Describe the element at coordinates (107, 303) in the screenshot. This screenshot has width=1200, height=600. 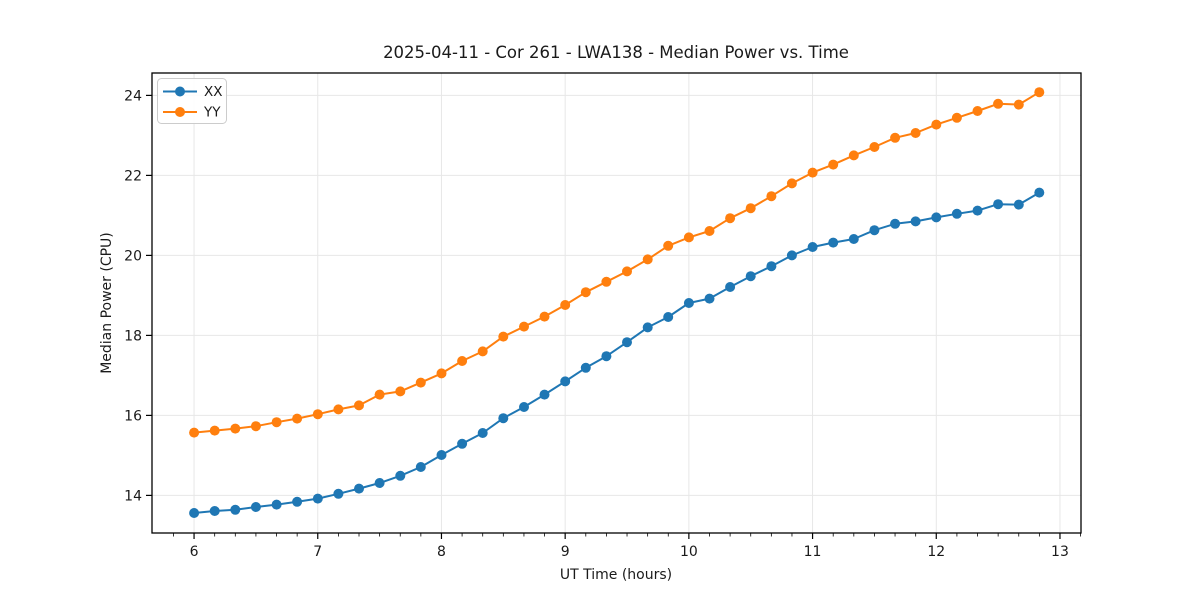
I see `y-axis-label: Median Power (CPU)` at that location.